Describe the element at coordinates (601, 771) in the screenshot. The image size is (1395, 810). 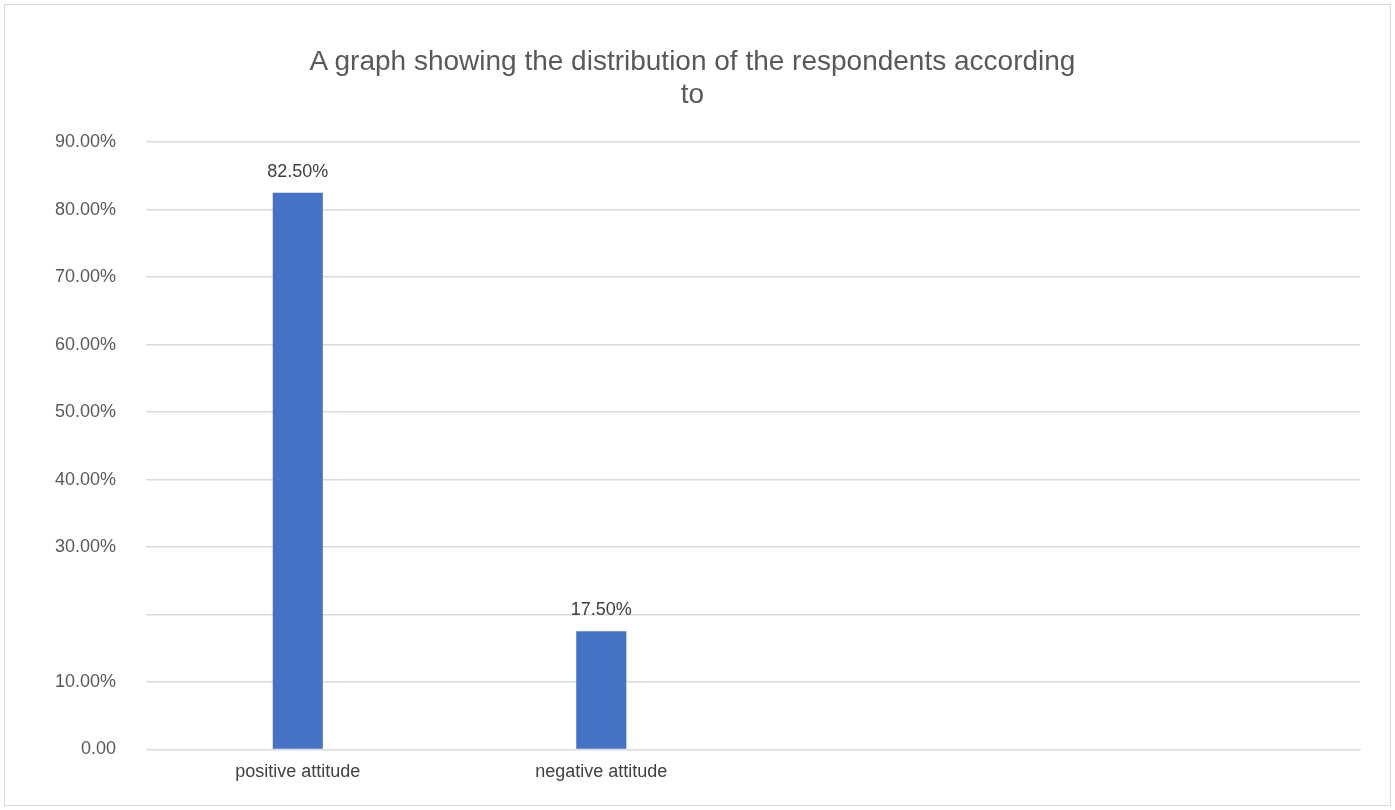
I see `x-tick-label: negative attitude` at that location.